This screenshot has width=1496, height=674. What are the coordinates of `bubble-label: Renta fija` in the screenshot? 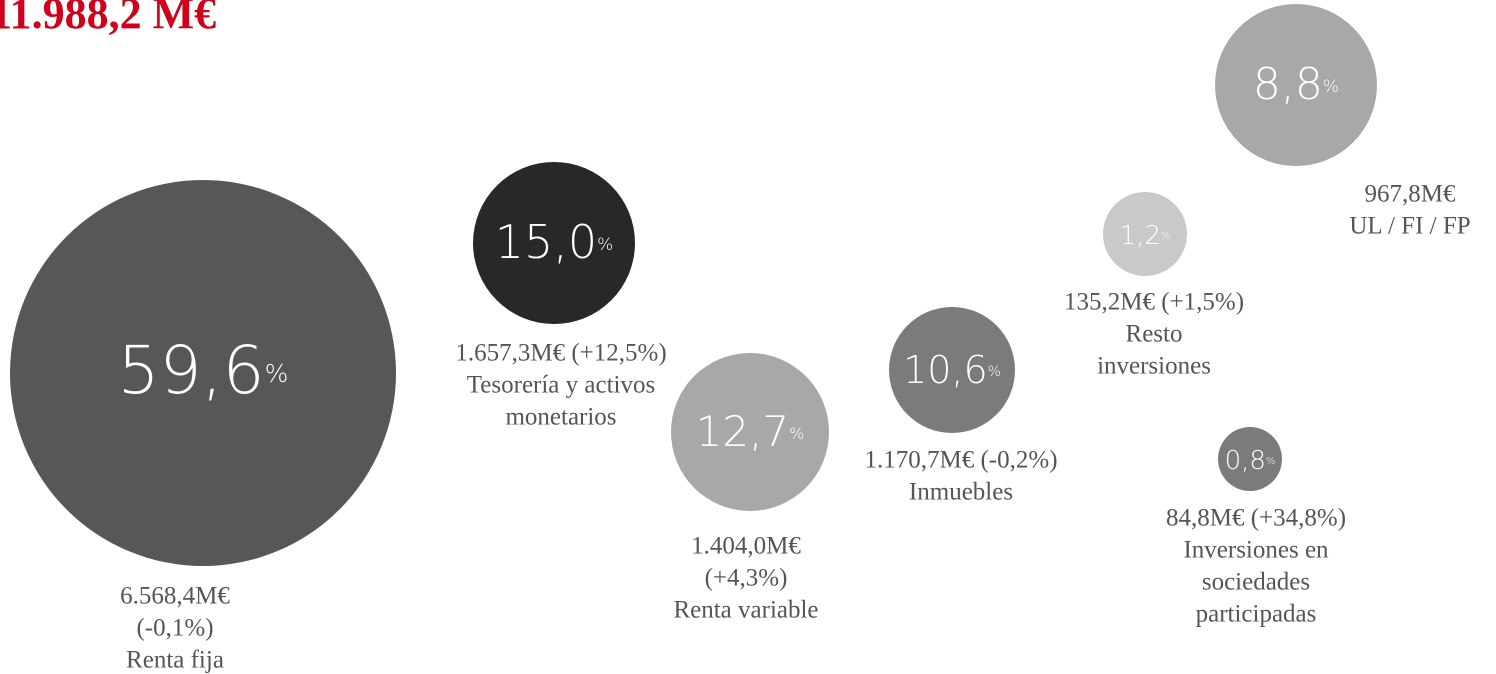 It's located at (175, 660).